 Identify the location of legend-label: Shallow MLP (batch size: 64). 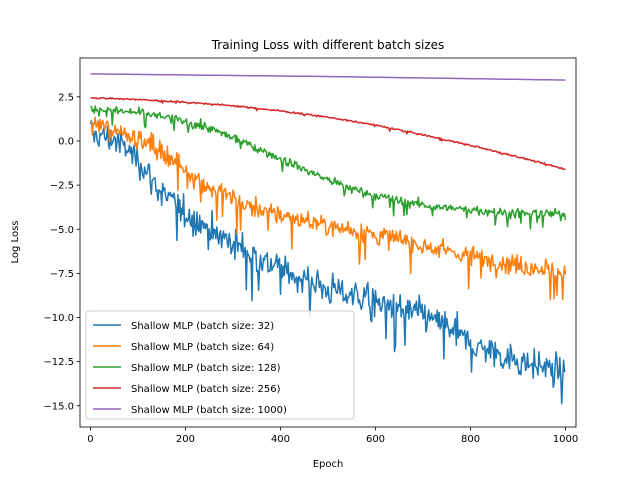
(202, 347).